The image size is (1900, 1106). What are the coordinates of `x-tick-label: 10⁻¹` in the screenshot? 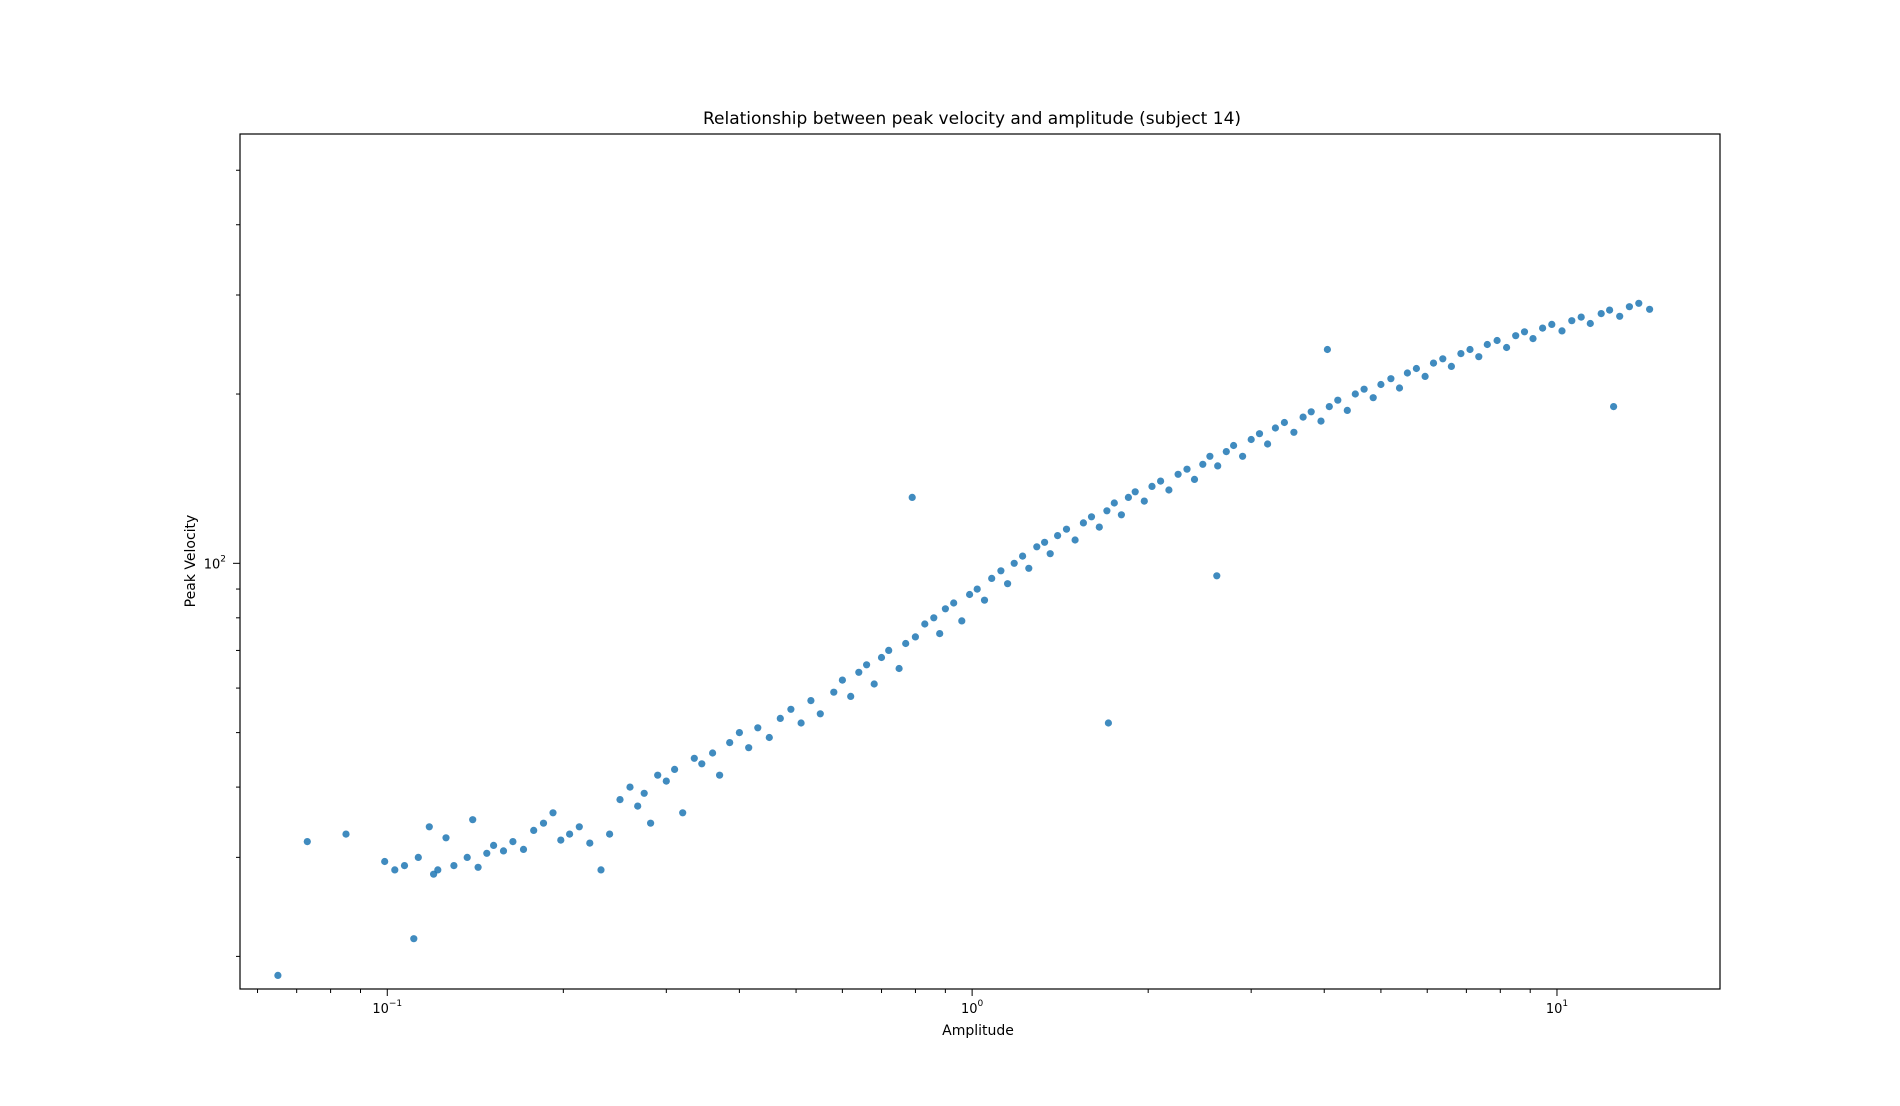 It's located at (387, 1008).